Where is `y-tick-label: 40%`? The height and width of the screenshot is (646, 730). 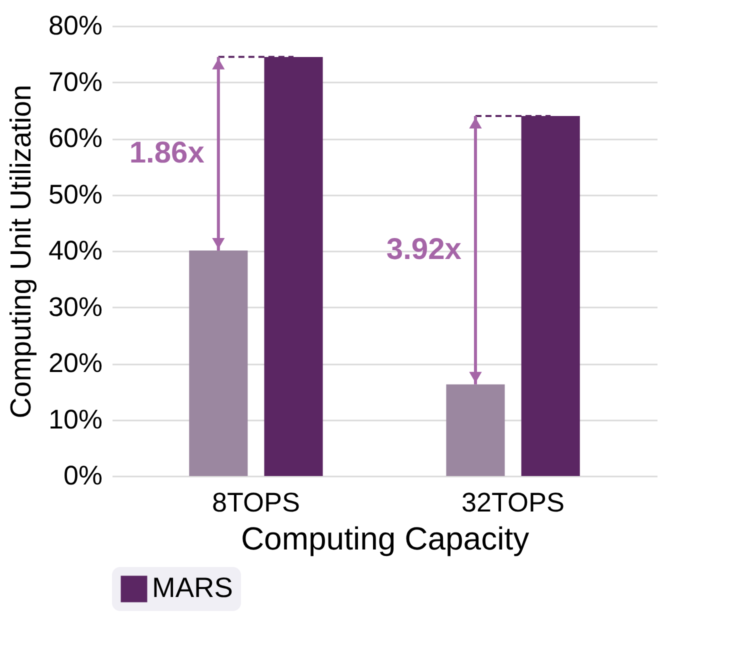 y-tick-label: 40% is located at coordinates (75, 251).